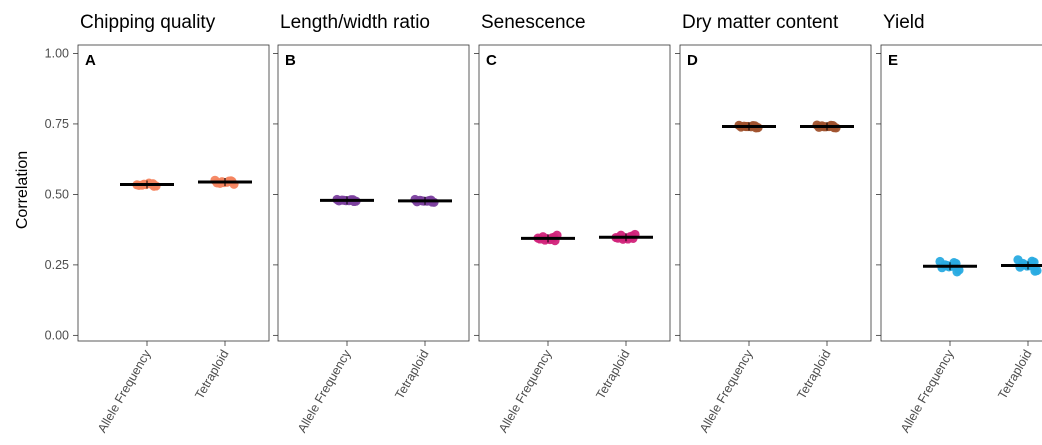 This screenshot has width=1042, height=445. I want to click on panel-title: Chipping quality, so click(148, 22).